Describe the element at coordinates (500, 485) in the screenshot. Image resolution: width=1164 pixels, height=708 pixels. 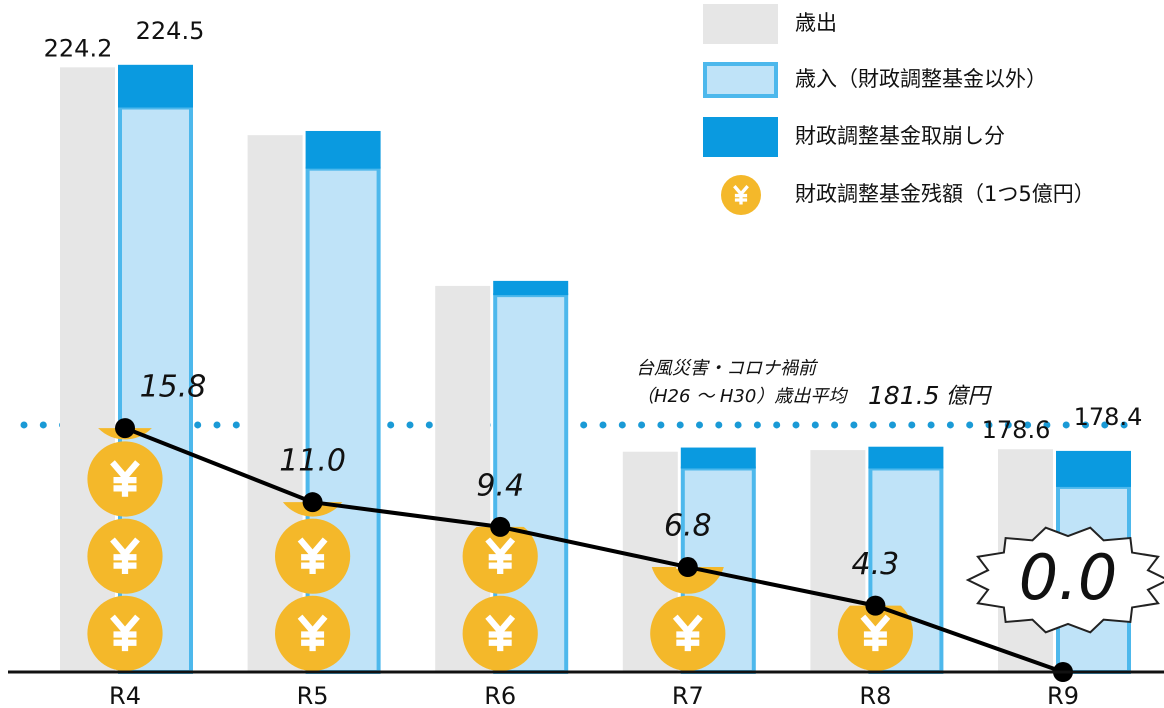
I see `balance-label: 9.4` at that location.